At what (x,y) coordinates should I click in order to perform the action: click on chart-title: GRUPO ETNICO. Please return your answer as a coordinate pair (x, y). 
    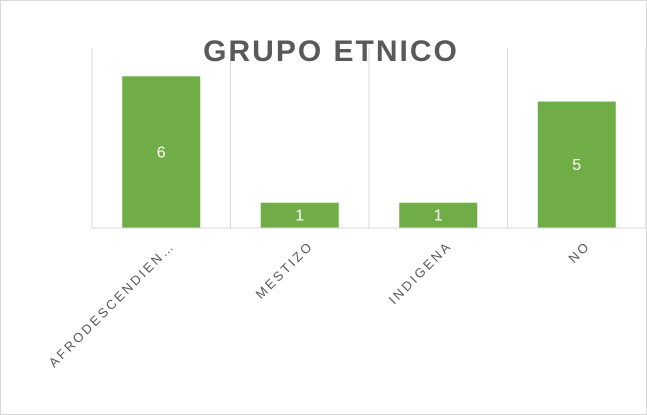
    Looking at the image, I should click on (331, 51).